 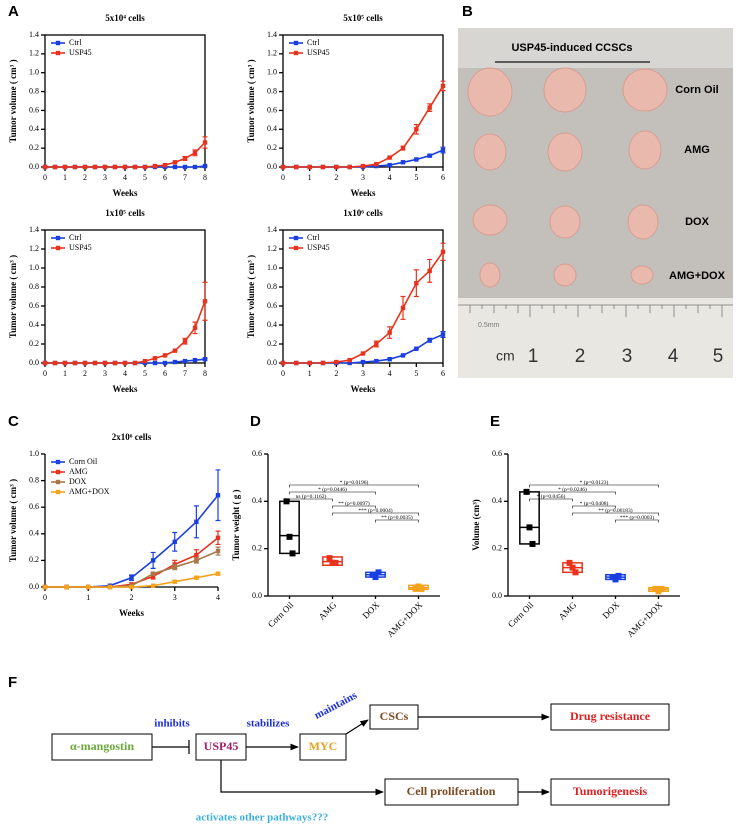 I want to click on node: CSCs, so click(x=394, y=716).